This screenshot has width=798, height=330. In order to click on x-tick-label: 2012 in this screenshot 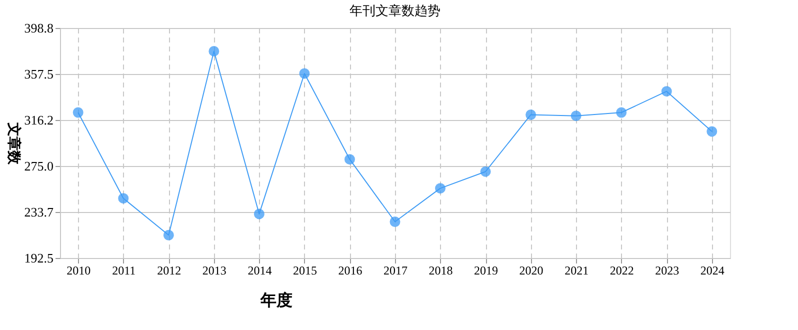, I will do `click(169, 271)`.